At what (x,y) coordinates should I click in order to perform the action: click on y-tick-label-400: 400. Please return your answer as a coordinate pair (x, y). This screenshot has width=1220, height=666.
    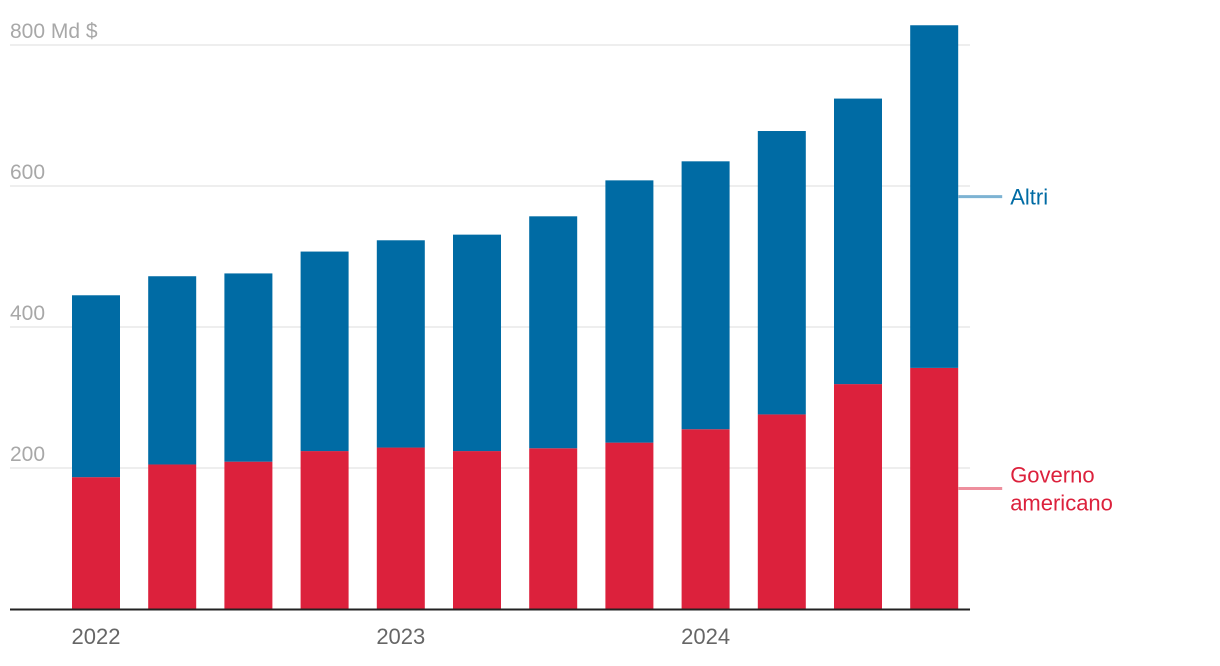
    Looking at the image, I should click on (27, 313).